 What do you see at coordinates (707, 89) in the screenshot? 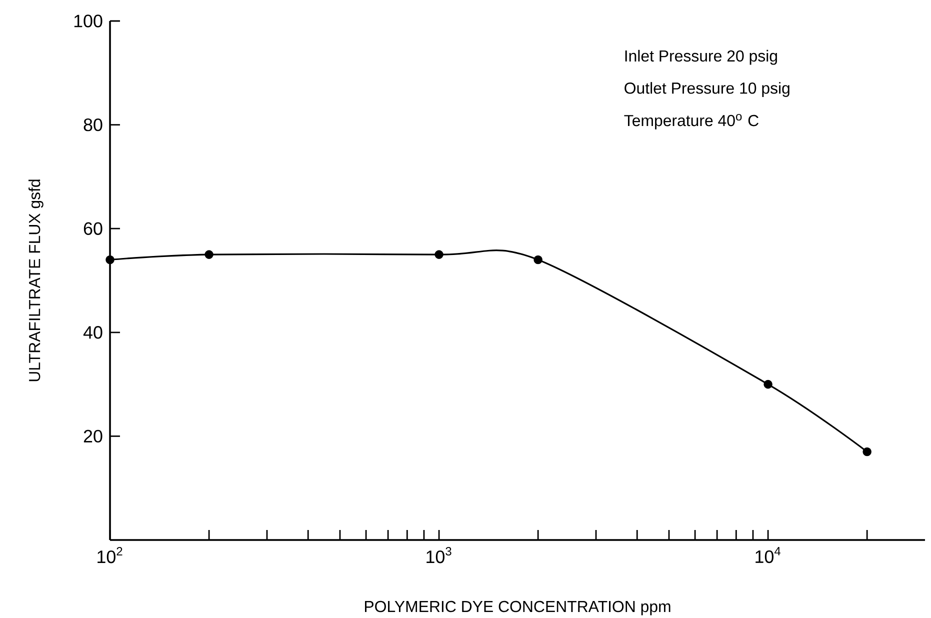
I see `annotation: Outlet Pressure 10 psig` at bounding box center [707, 89].